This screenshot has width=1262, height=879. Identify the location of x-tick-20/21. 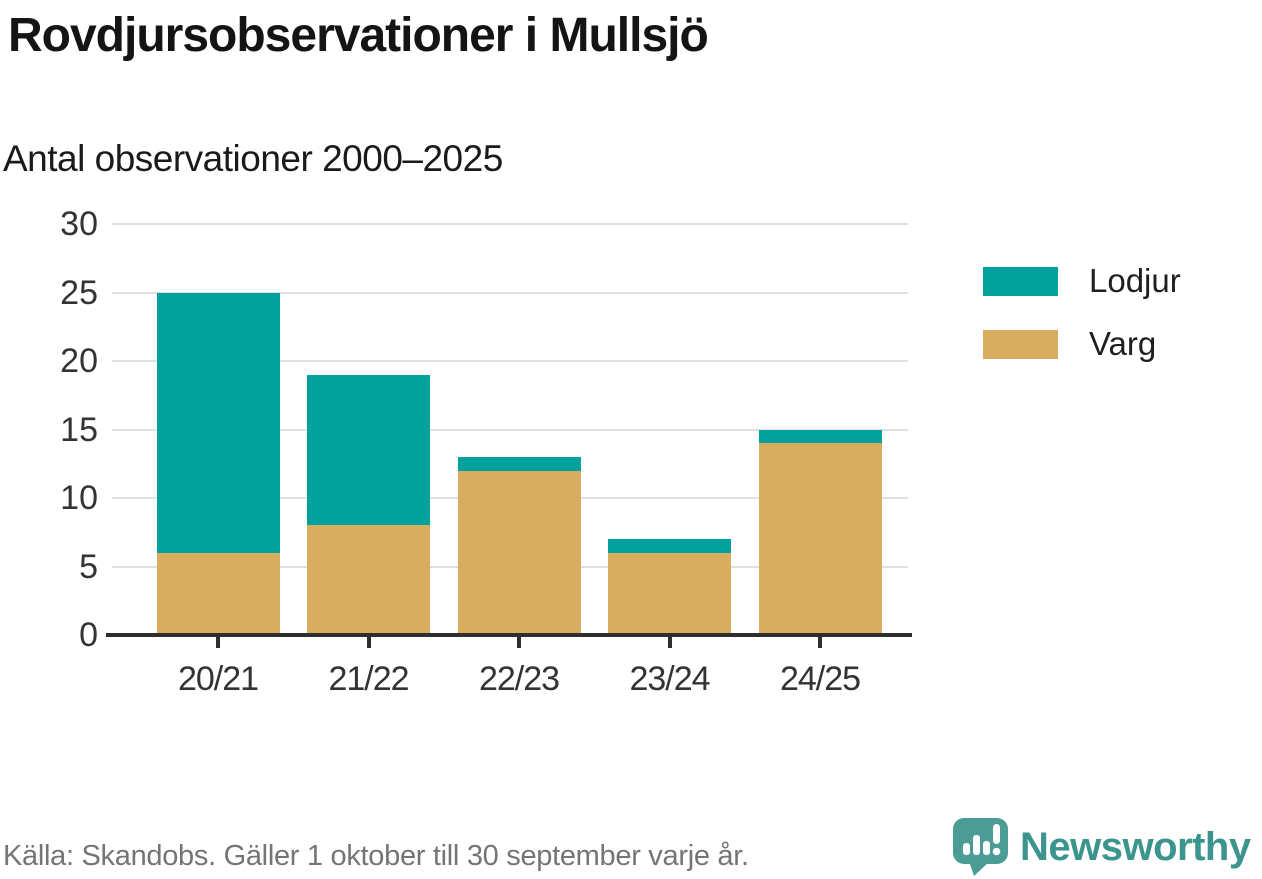
(218, 642).